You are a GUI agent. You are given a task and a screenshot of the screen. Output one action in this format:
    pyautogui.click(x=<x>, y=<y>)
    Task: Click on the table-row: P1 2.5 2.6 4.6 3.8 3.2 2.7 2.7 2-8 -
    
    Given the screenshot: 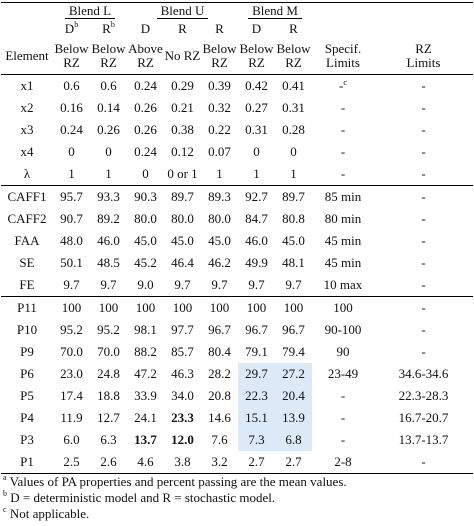 What is the action you would take?
    pyautogui.click(x=237, y=462)
    